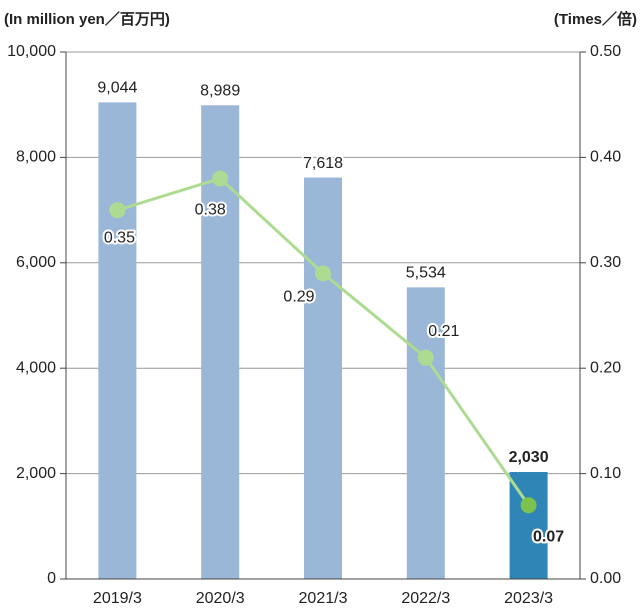 This screenshot has height=612, width=641. I want to click on y-tick-label: 8,000, so click(36, 157).